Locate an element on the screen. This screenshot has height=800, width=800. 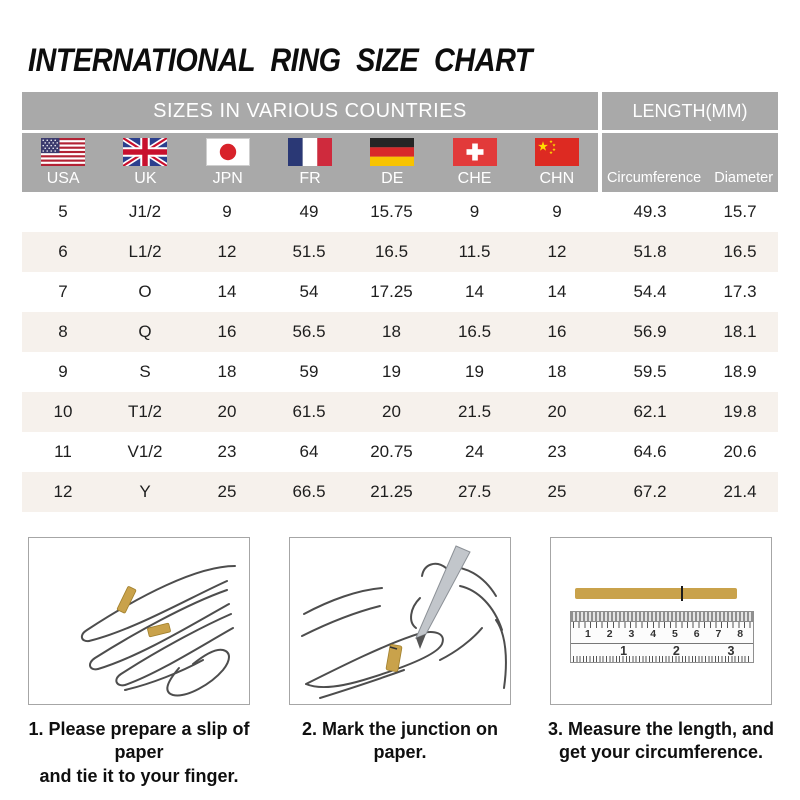
table-row: 12 Y 25 66.5 21.25 27.5 25 67.2 21.4 is located at coordinates (400, 492).